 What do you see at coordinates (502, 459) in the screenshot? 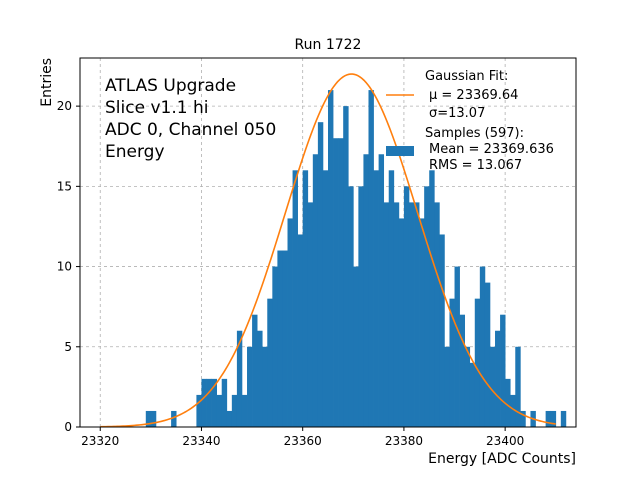
I see `x-axis-label: Energy [ADC Counts]` at bounding box center [502, 459].